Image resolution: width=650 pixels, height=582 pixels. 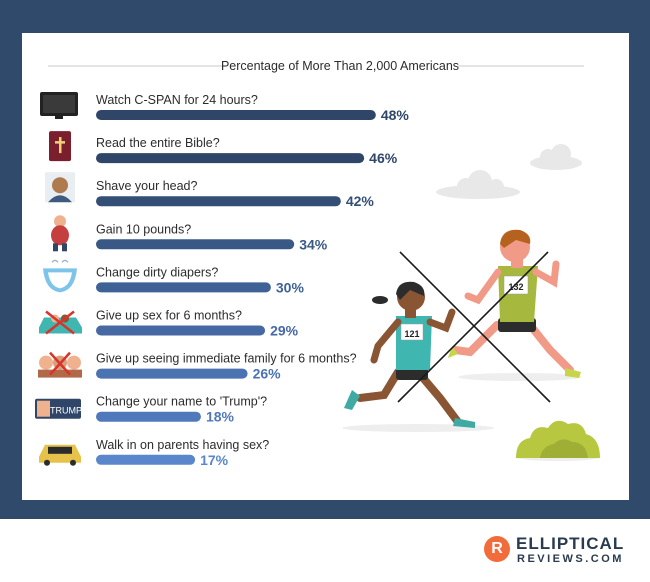 What do you see at coordinates (60, 146) in the screenshot?
I see `bible-icon` at bounding box center [60, 146].